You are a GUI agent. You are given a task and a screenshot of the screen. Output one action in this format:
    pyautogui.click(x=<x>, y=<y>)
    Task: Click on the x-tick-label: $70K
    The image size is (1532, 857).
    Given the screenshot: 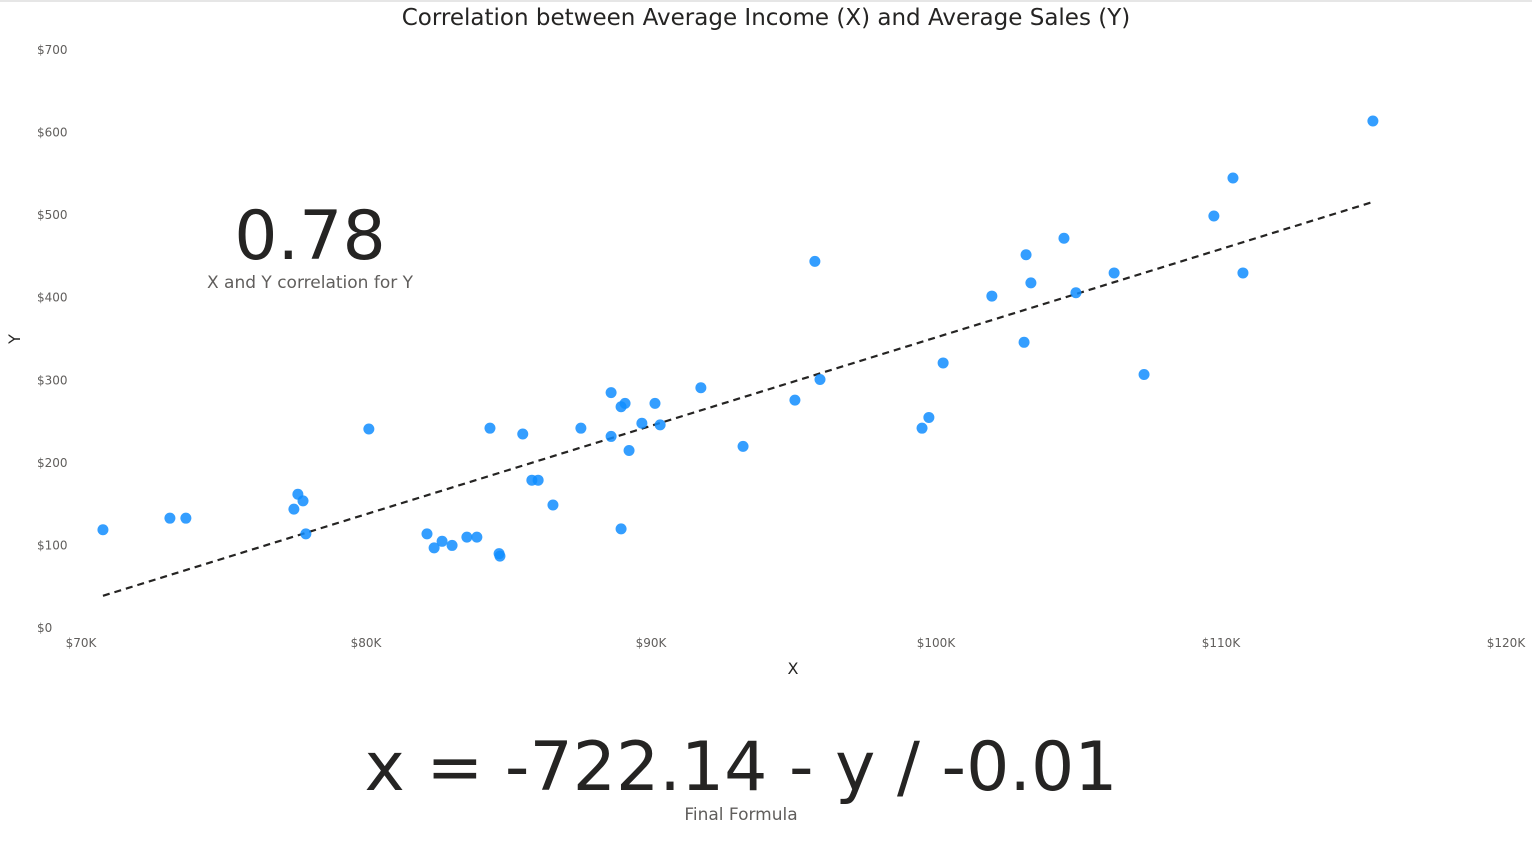 What is the action you would take?
    pyautogui.click(x=82, y=643)
    